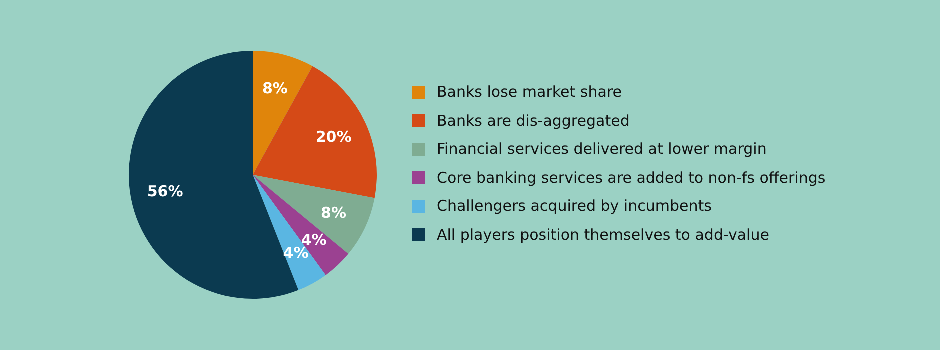 The image size is (940, 350). What do you see at coordinates (574, 206) in the screenshot?
I see `legend-label: Challengers acquired by incumbents` at bounding box center [574, 206].